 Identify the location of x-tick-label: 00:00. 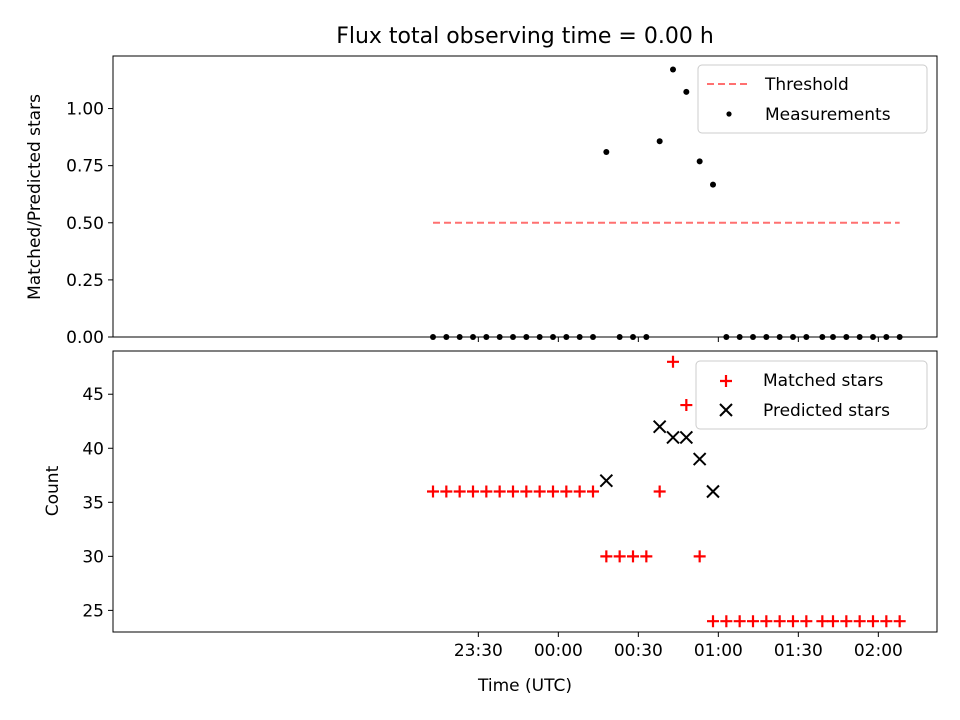
(558, 651).